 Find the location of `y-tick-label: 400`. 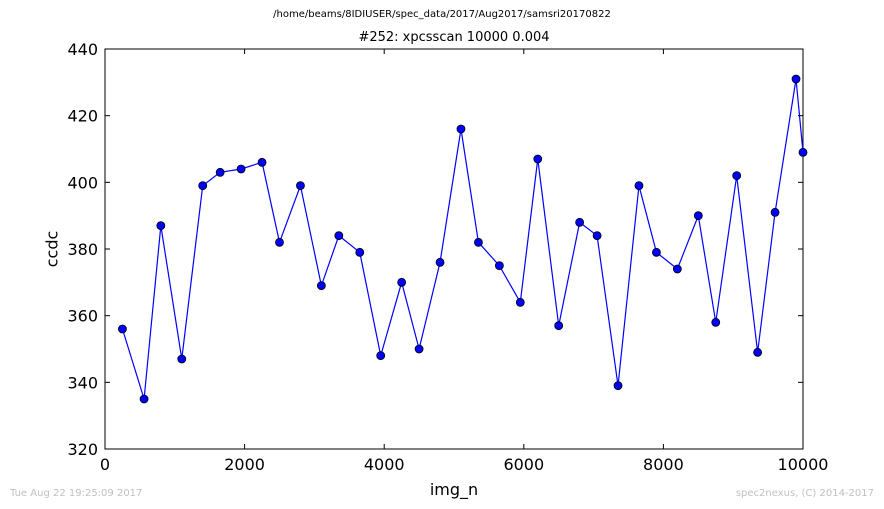

y-tick-label: 400 is located at coordinates (82, 182).